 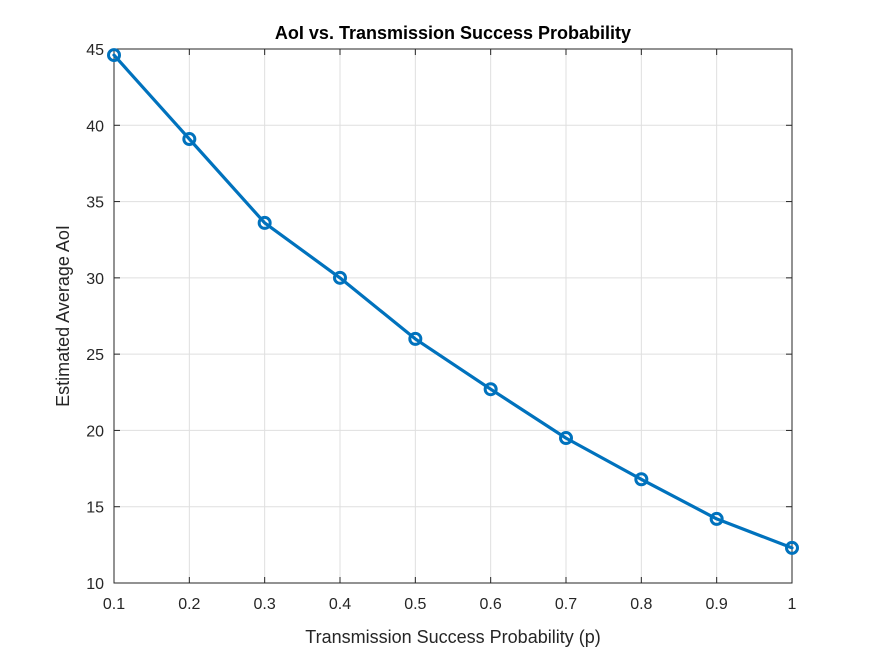 I want to click on x-axis-label: Transmission Success Probability (p), so click(x=452, y=637).